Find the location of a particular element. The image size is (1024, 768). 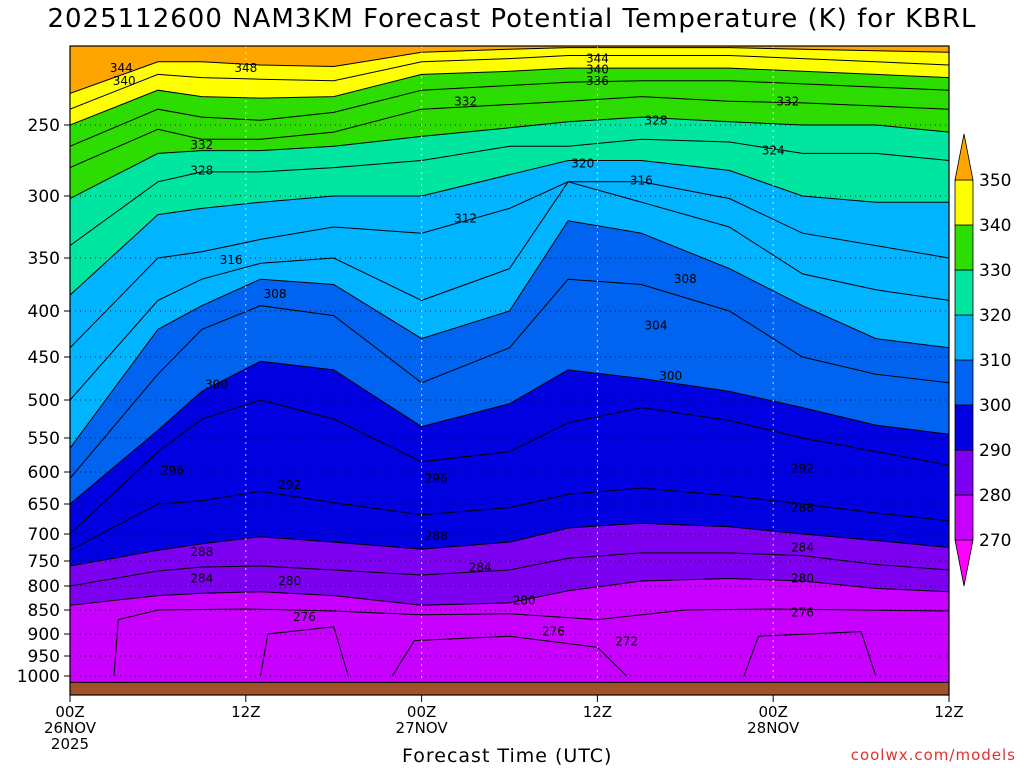

contour-label-292: 292 is located at coordinates (289, 485).